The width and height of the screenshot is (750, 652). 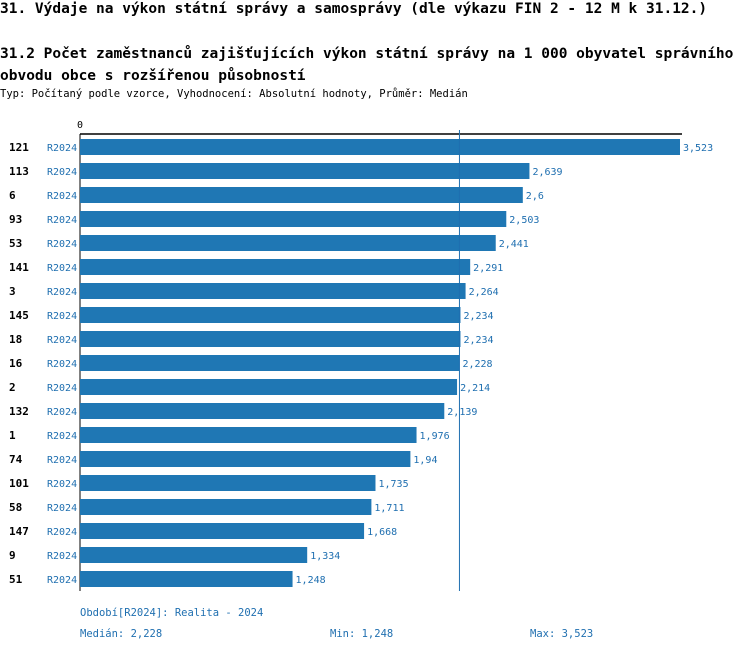 I want to click on median-stat: Medián: 2,228, so click(x=121, y=634).